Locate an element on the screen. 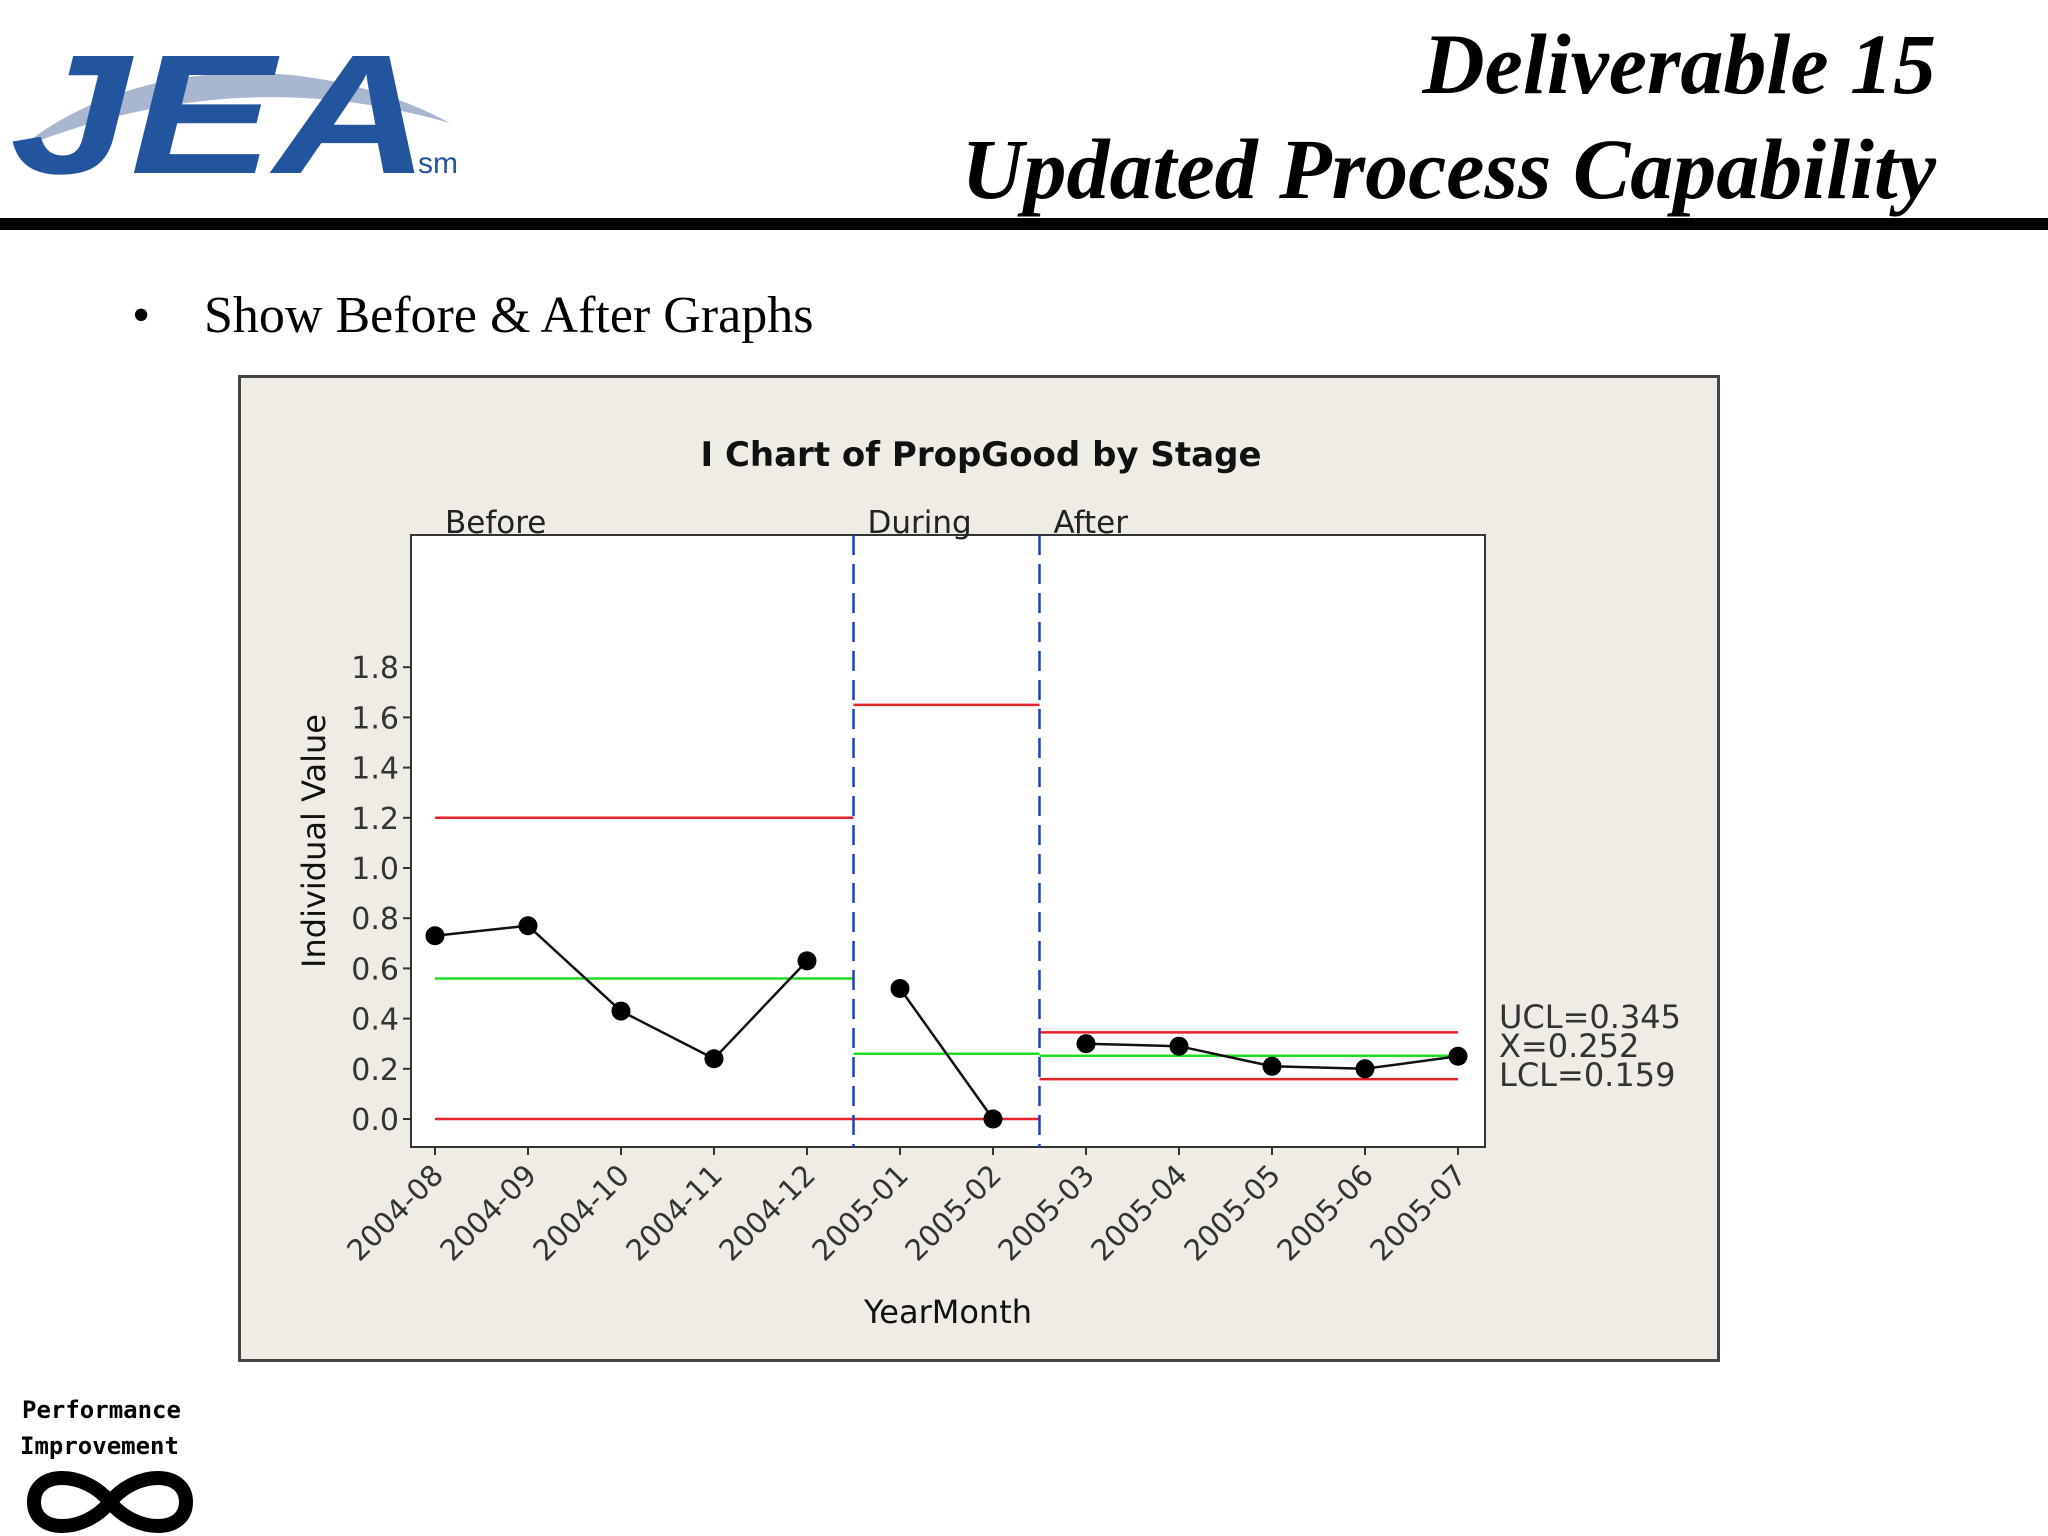  logo-wordmark: JEA is located at coordinates (220, 108).